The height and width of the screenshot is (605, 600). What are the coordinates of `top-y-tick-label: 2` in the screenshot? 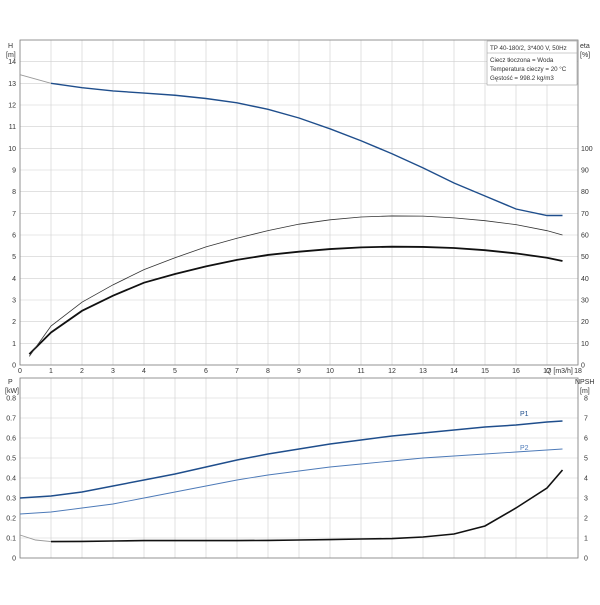 It's located at (14, 322).